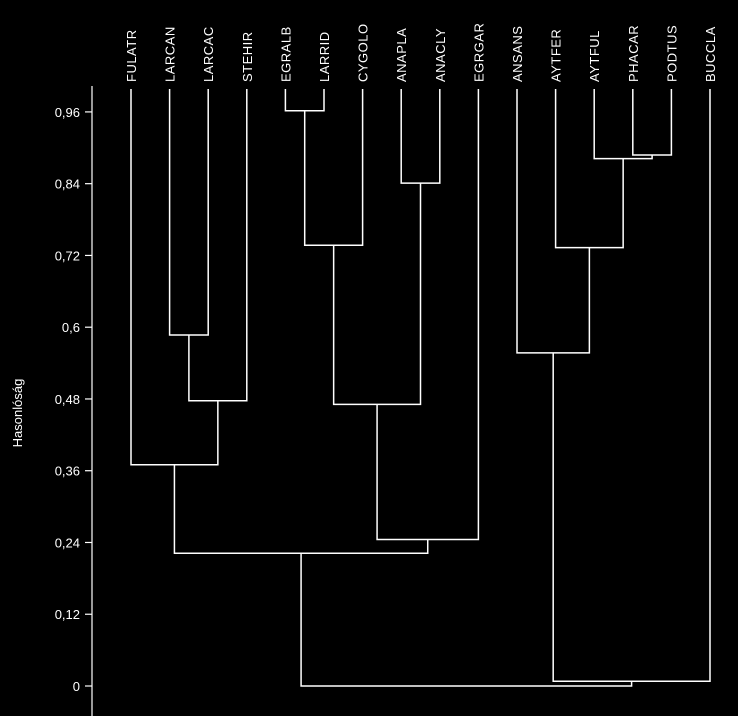 The width and height of the screenshot is (738, 716). I want to click on leaf-label-larcan: LARCAN, so click(170, 54).